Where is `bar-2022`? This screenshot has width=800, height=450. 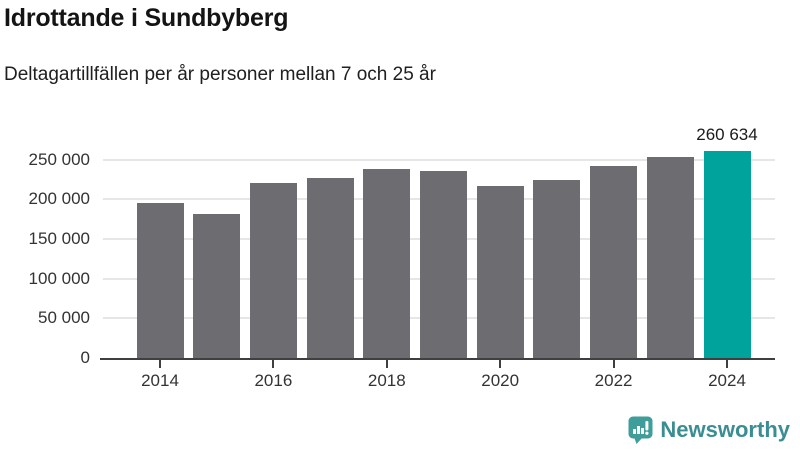 bar-2022 is located at coordinates (614, 262).